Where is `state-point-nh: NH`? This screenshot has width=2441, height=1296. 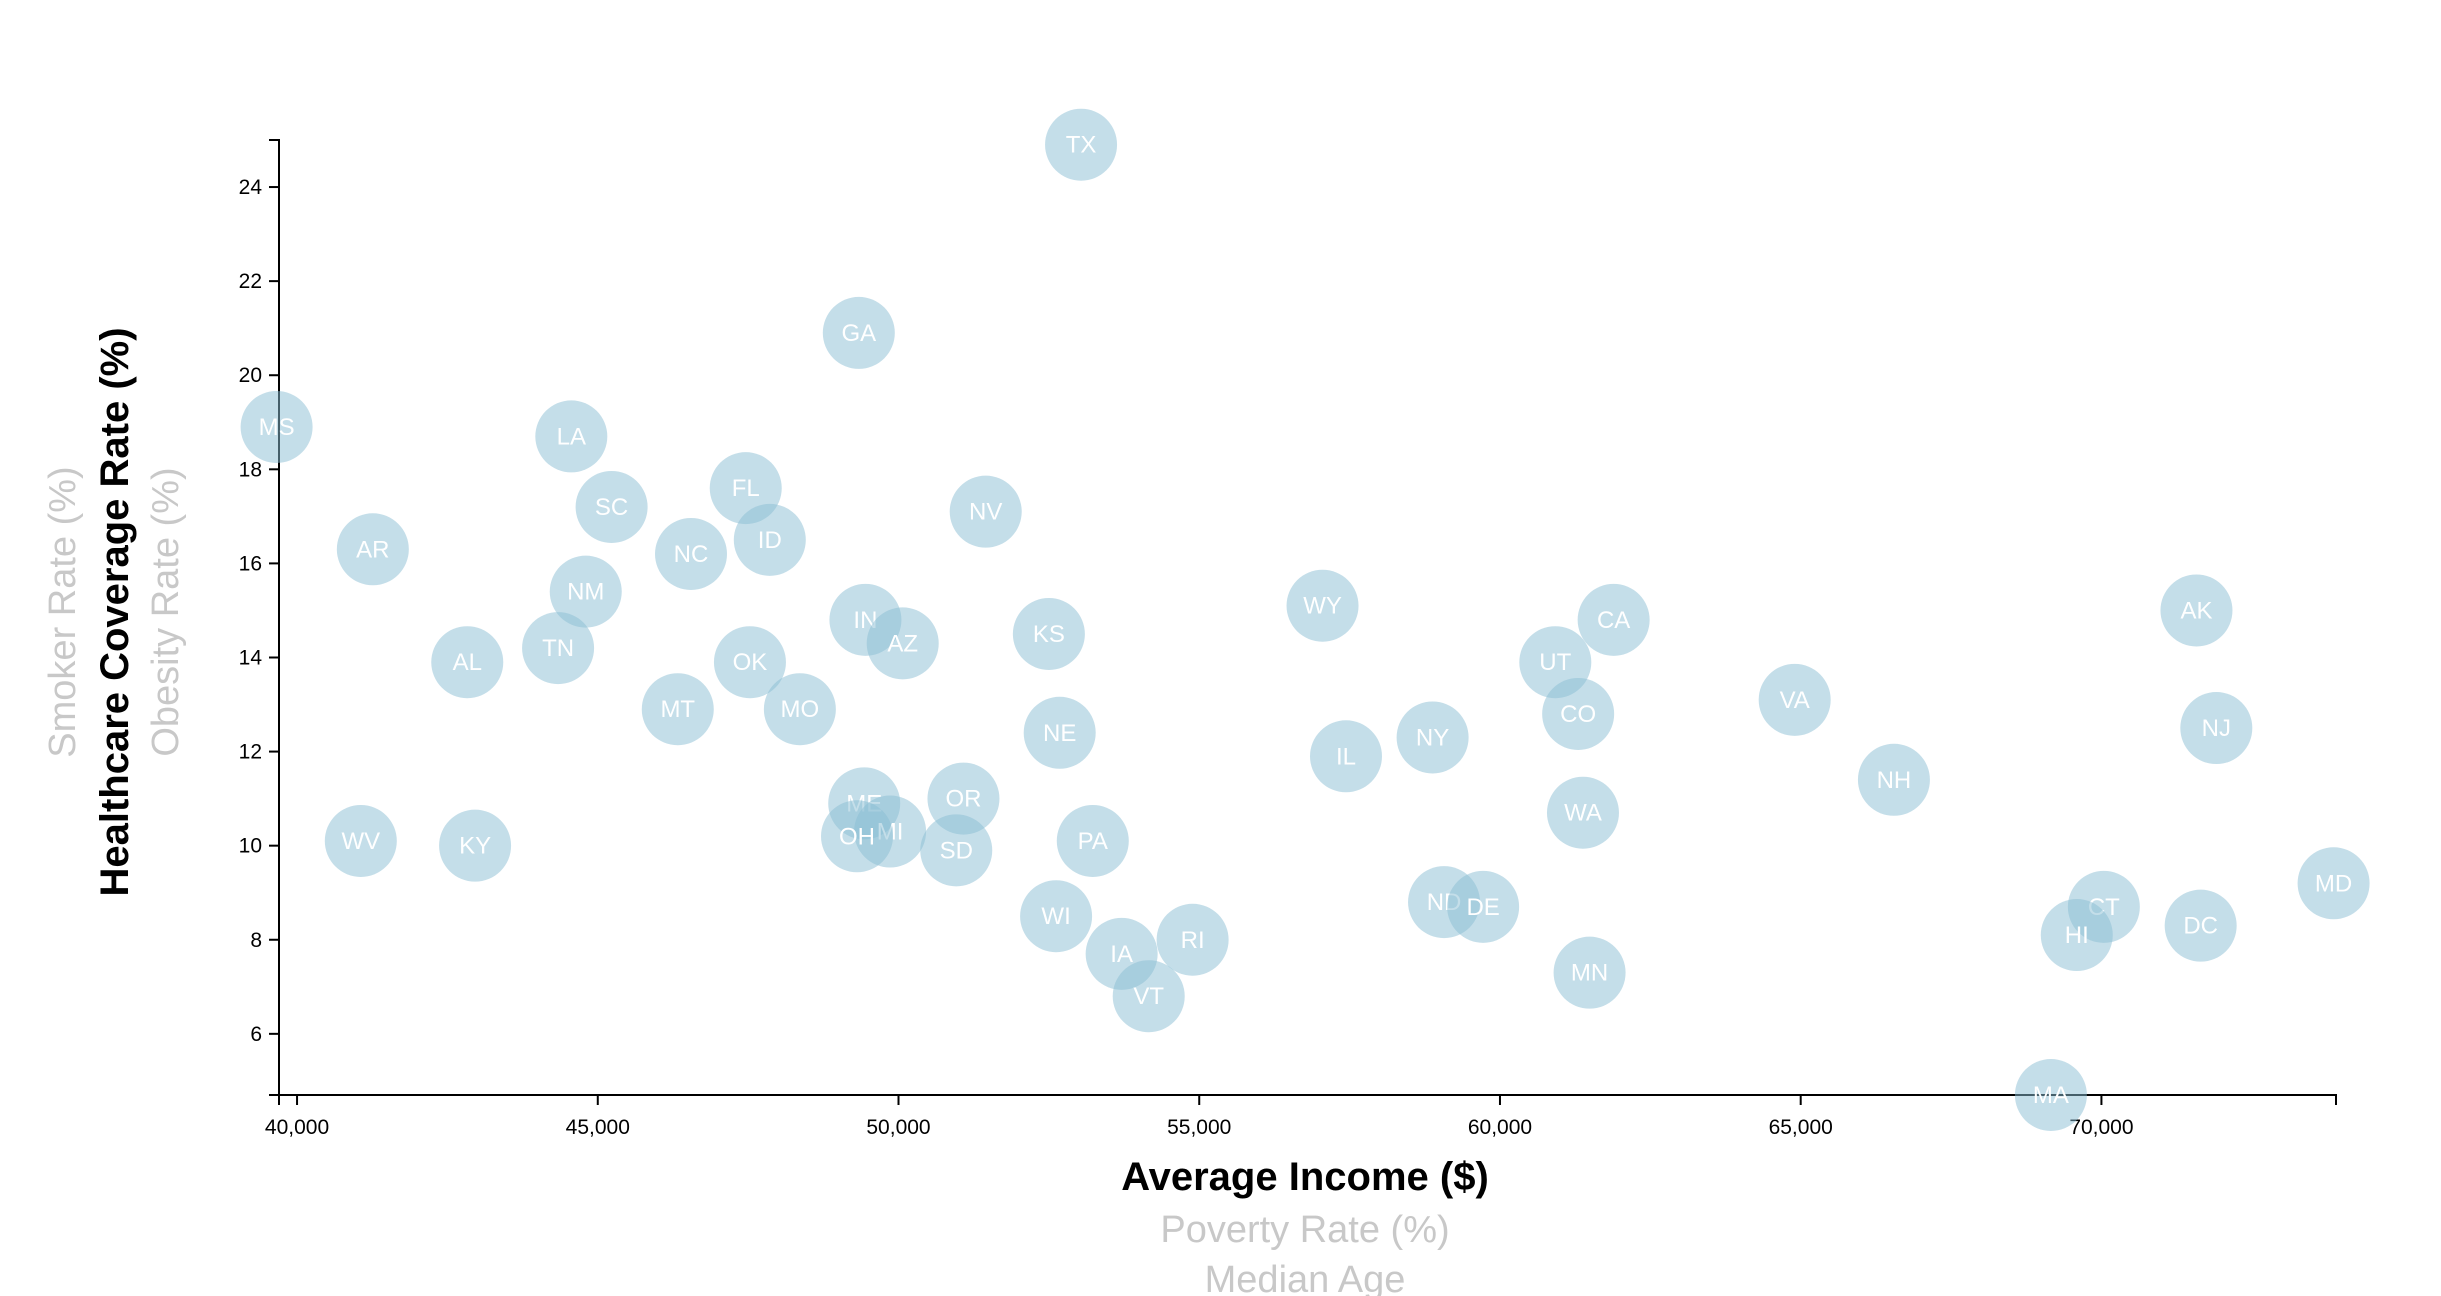
state-point-nh: NH is located at coordinates (1893, 779).